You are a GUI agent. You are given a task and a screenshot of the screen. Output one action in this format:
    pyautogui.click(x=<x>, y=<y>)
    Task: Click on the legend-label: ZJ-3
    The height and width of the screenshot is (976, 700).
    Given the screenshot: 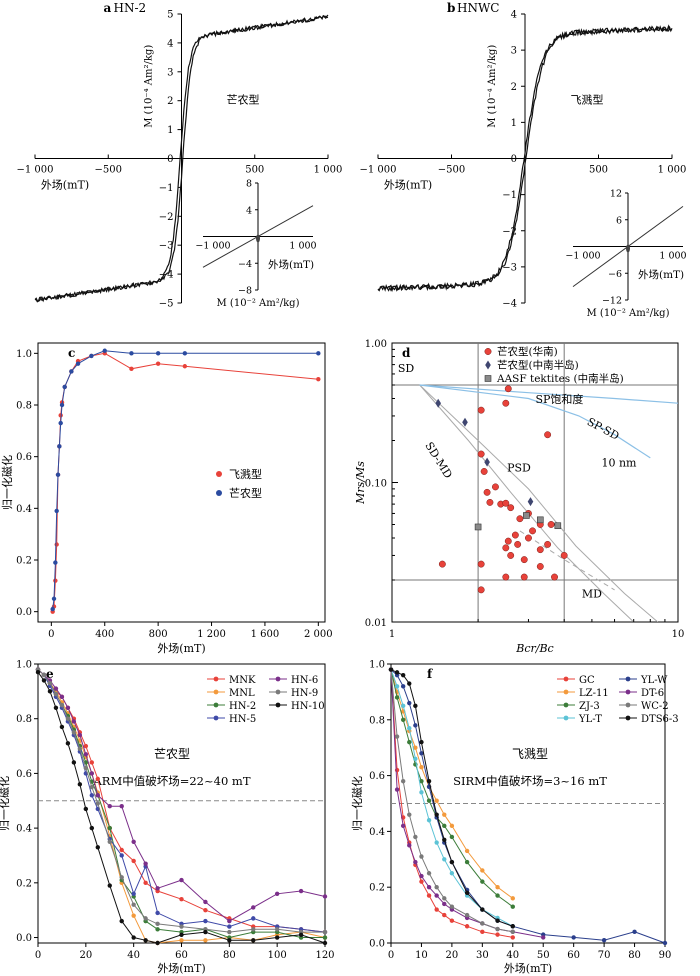 What is the action you would take?
    pyautogui.click(x=589, y=706)
    